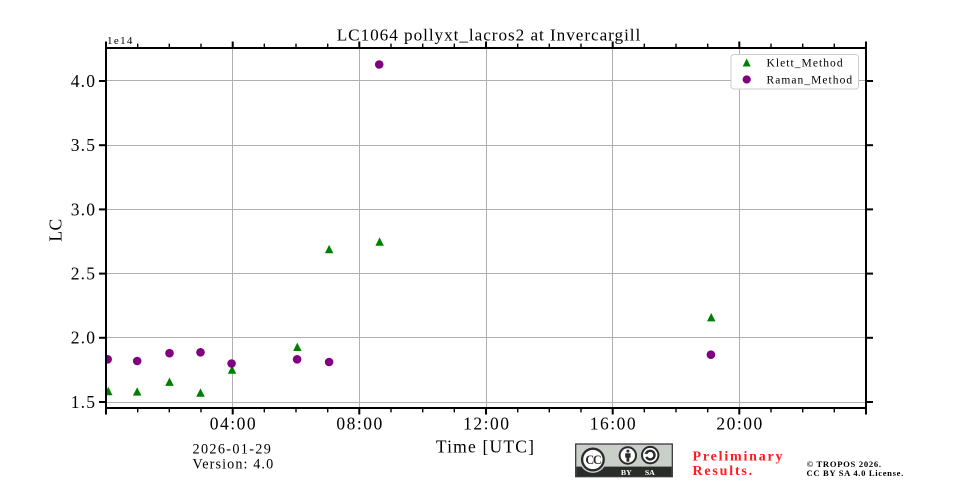  Describe the element at coordinates (55, 229) in the screenshot. I see `svg-text: LC` at that location.